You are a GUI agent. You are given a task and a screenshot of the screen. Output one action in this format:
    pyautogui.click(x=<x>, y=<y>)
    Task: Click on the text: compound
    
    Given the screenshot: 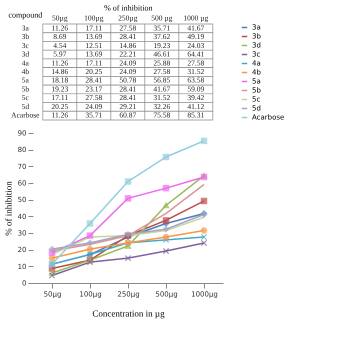 What is the action you would take?
    pyautogui.click(x=25, y=15)
    